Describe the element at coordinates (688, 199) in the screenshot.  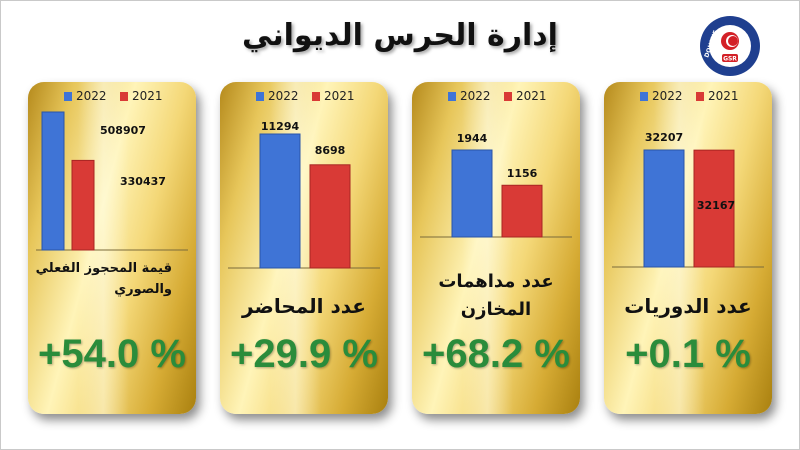
I see `bar-chart: 32207 32167` at that location.